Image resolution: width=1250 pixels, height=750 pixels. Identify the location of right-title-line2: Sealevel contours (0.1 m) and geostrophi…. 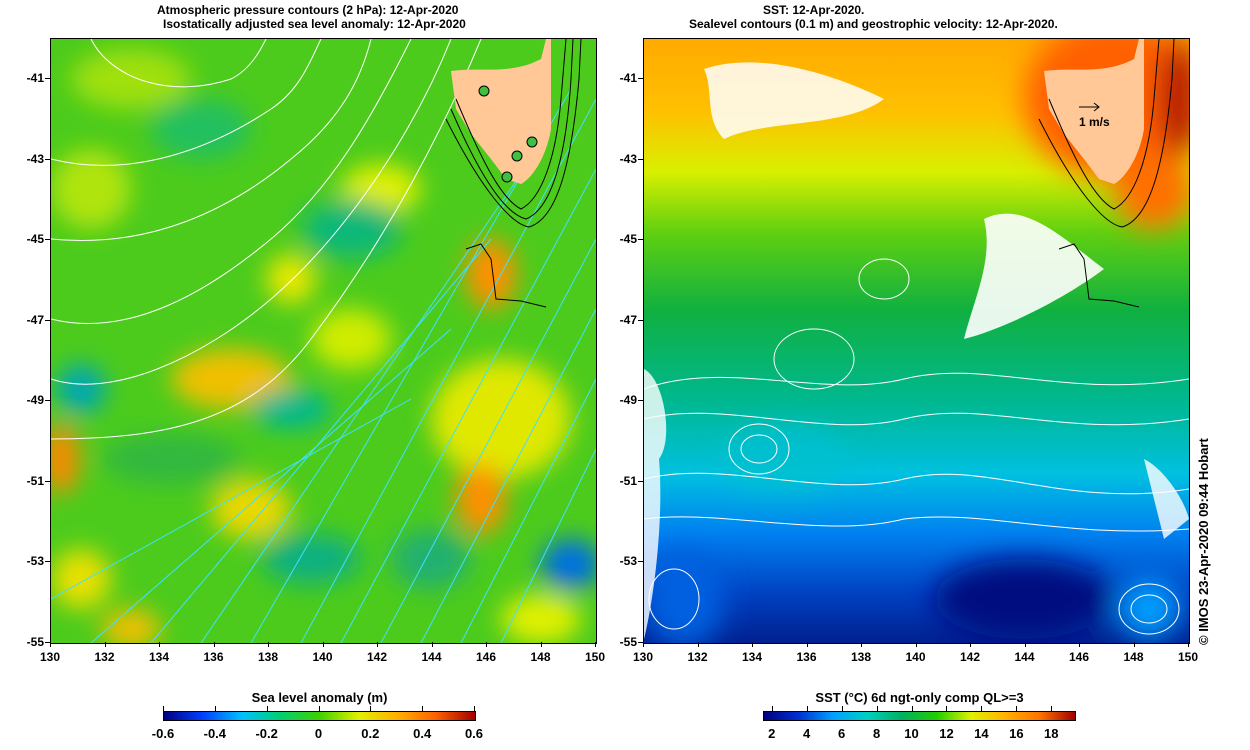
(873, 24).